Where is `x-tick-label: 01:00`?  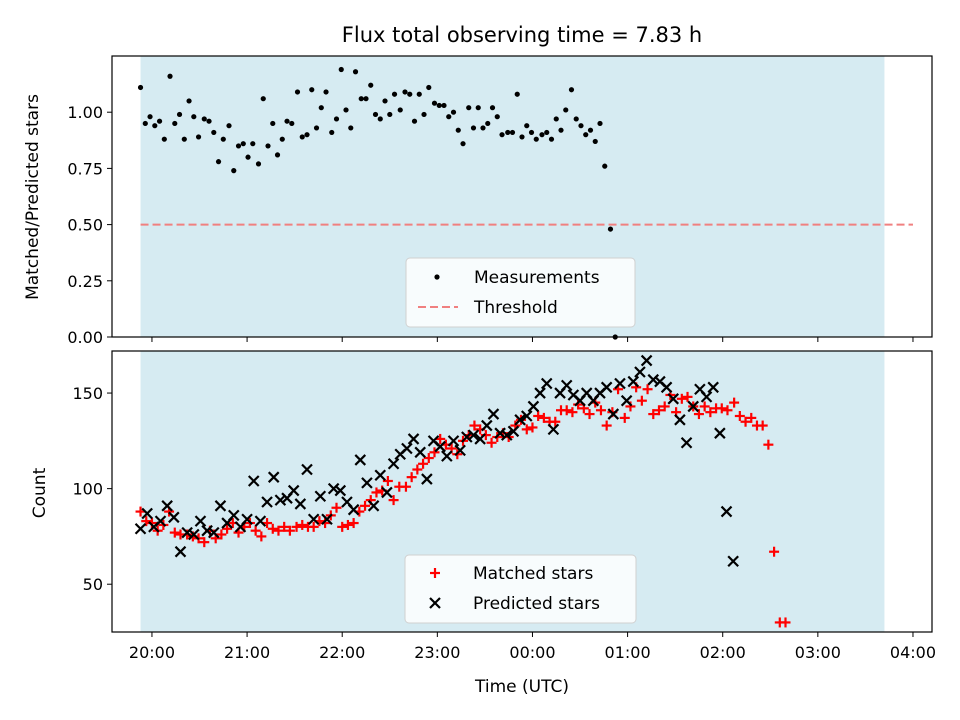
x-tick-label: 01:00 is located at coordinates (628, 652).